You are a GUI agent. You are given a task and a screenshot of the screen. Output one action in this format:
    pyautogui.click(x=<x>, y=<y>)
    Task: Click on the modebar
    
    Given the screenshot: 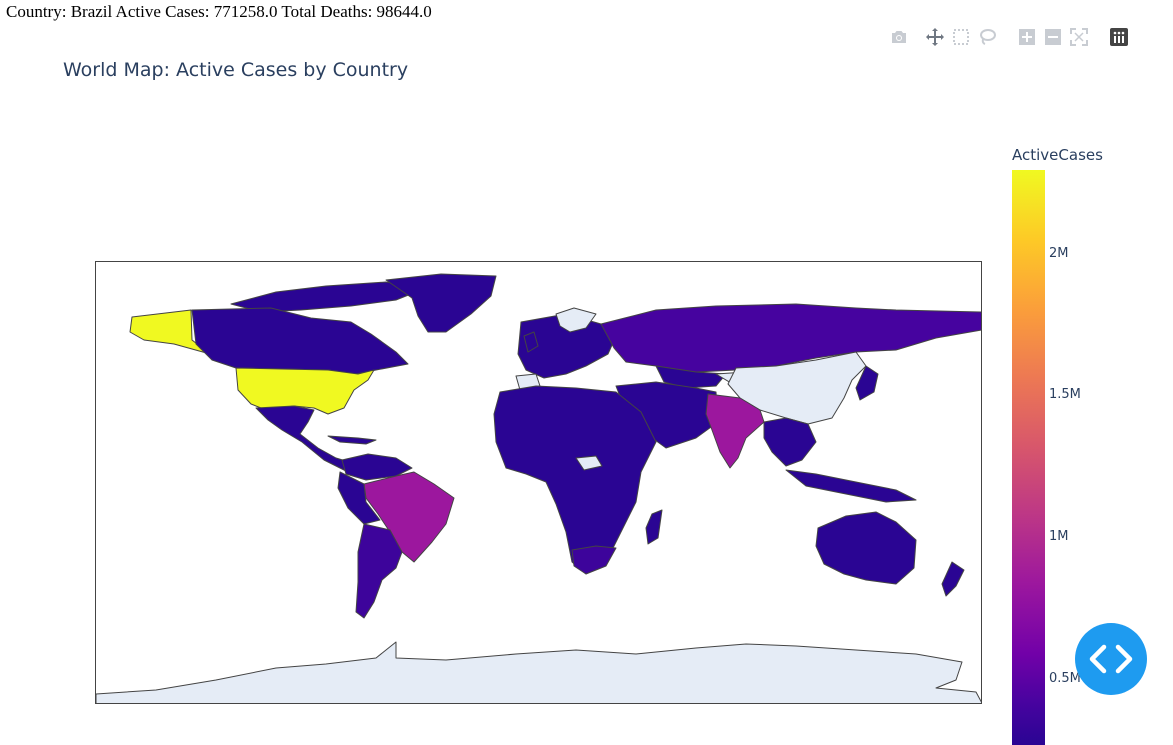 What is the action you would take?
    pyautogui.click(x=1009, y=37)
    